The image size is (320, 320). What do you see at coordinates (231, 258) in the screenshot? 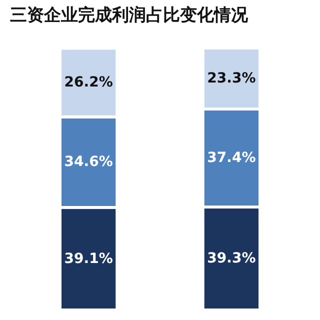
I see `data-label: 39.3%` at bounding box center [231, 258].